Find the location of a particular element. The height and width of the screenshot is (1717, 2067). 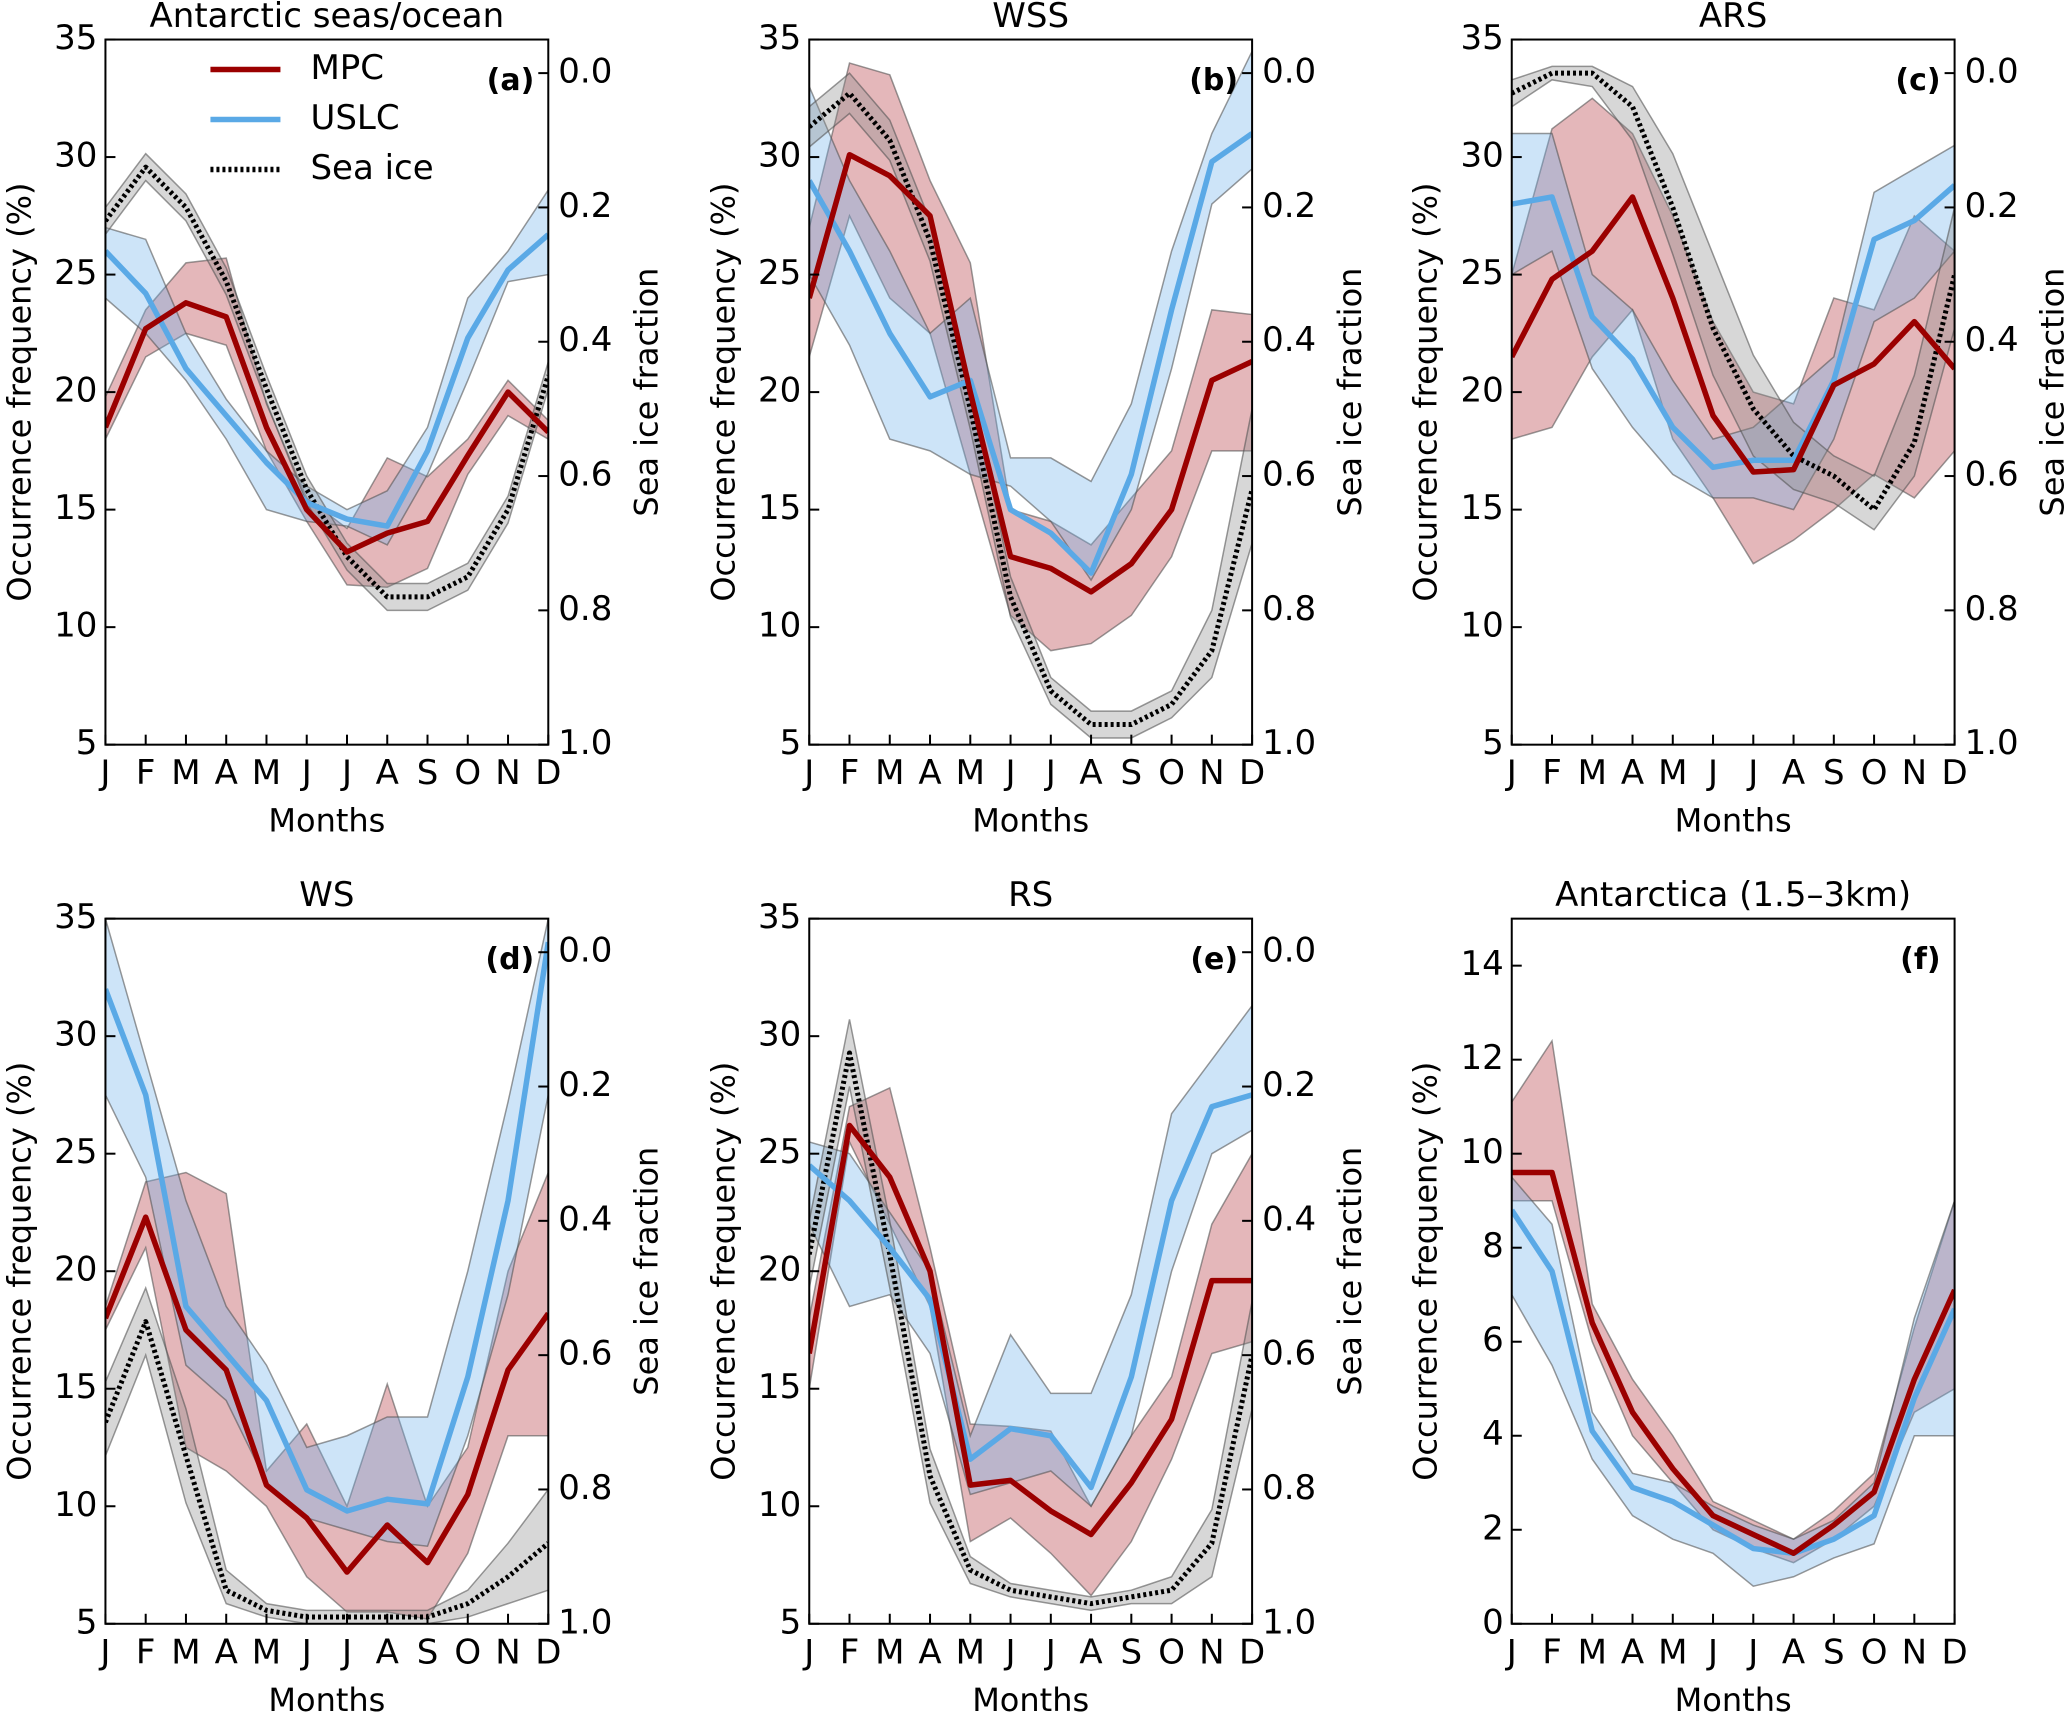

y-tick-label: 5 is located at coordinates (791, 743).